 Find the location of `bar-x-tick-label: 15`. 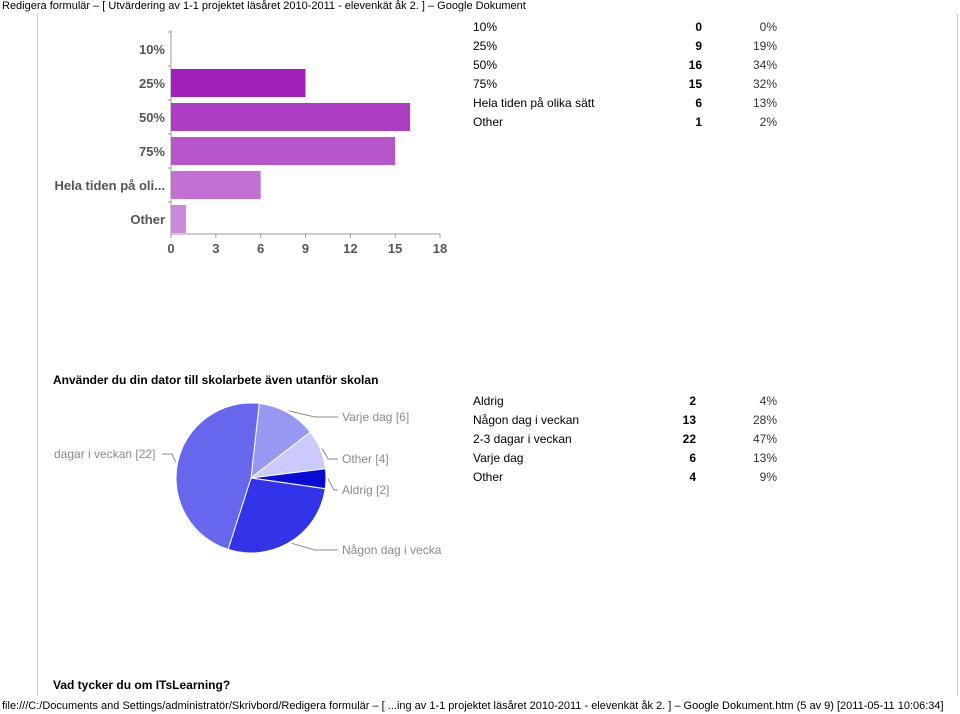

bar-x-tick-label: 15 is located at coordinates (395, 248).